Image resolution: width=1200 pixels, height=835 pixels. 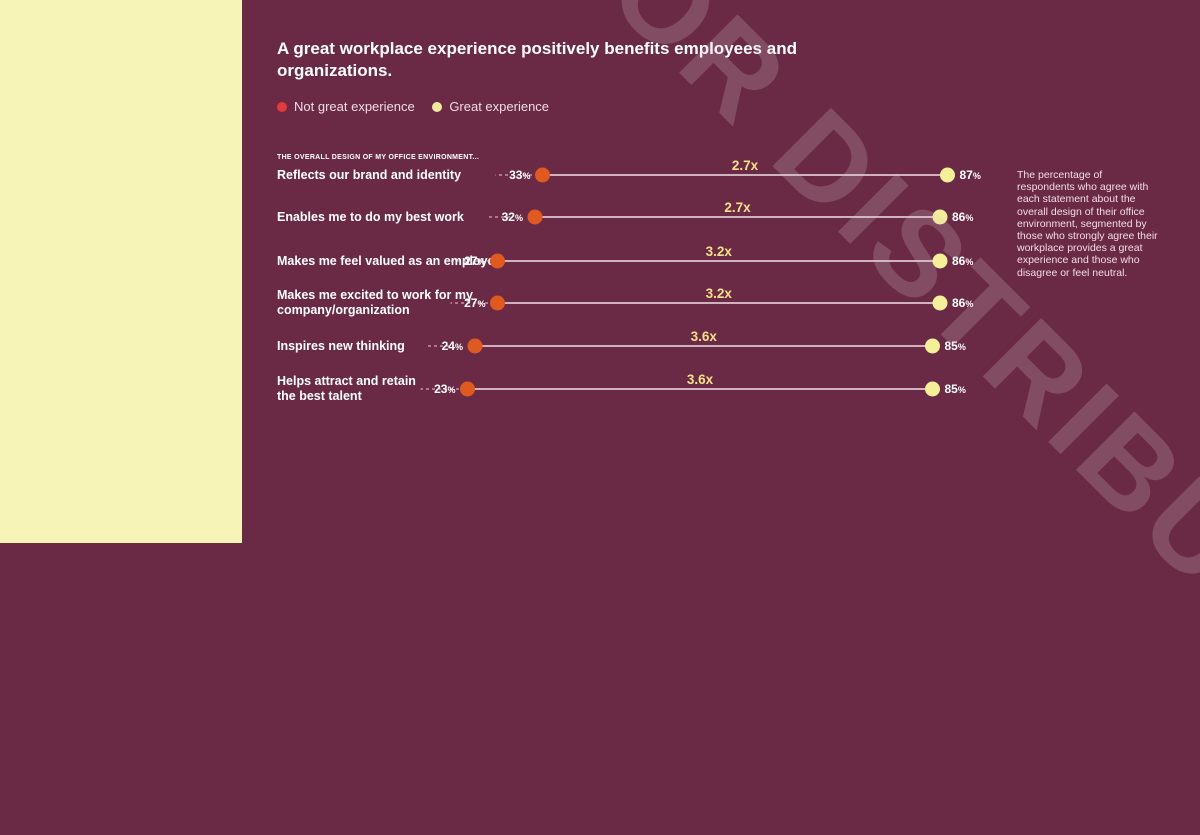 What do you see at coordinates (354, 106) in the screenshot?
I see `legend-label-not-great: Not great experience` at bounding box center [354, 106].